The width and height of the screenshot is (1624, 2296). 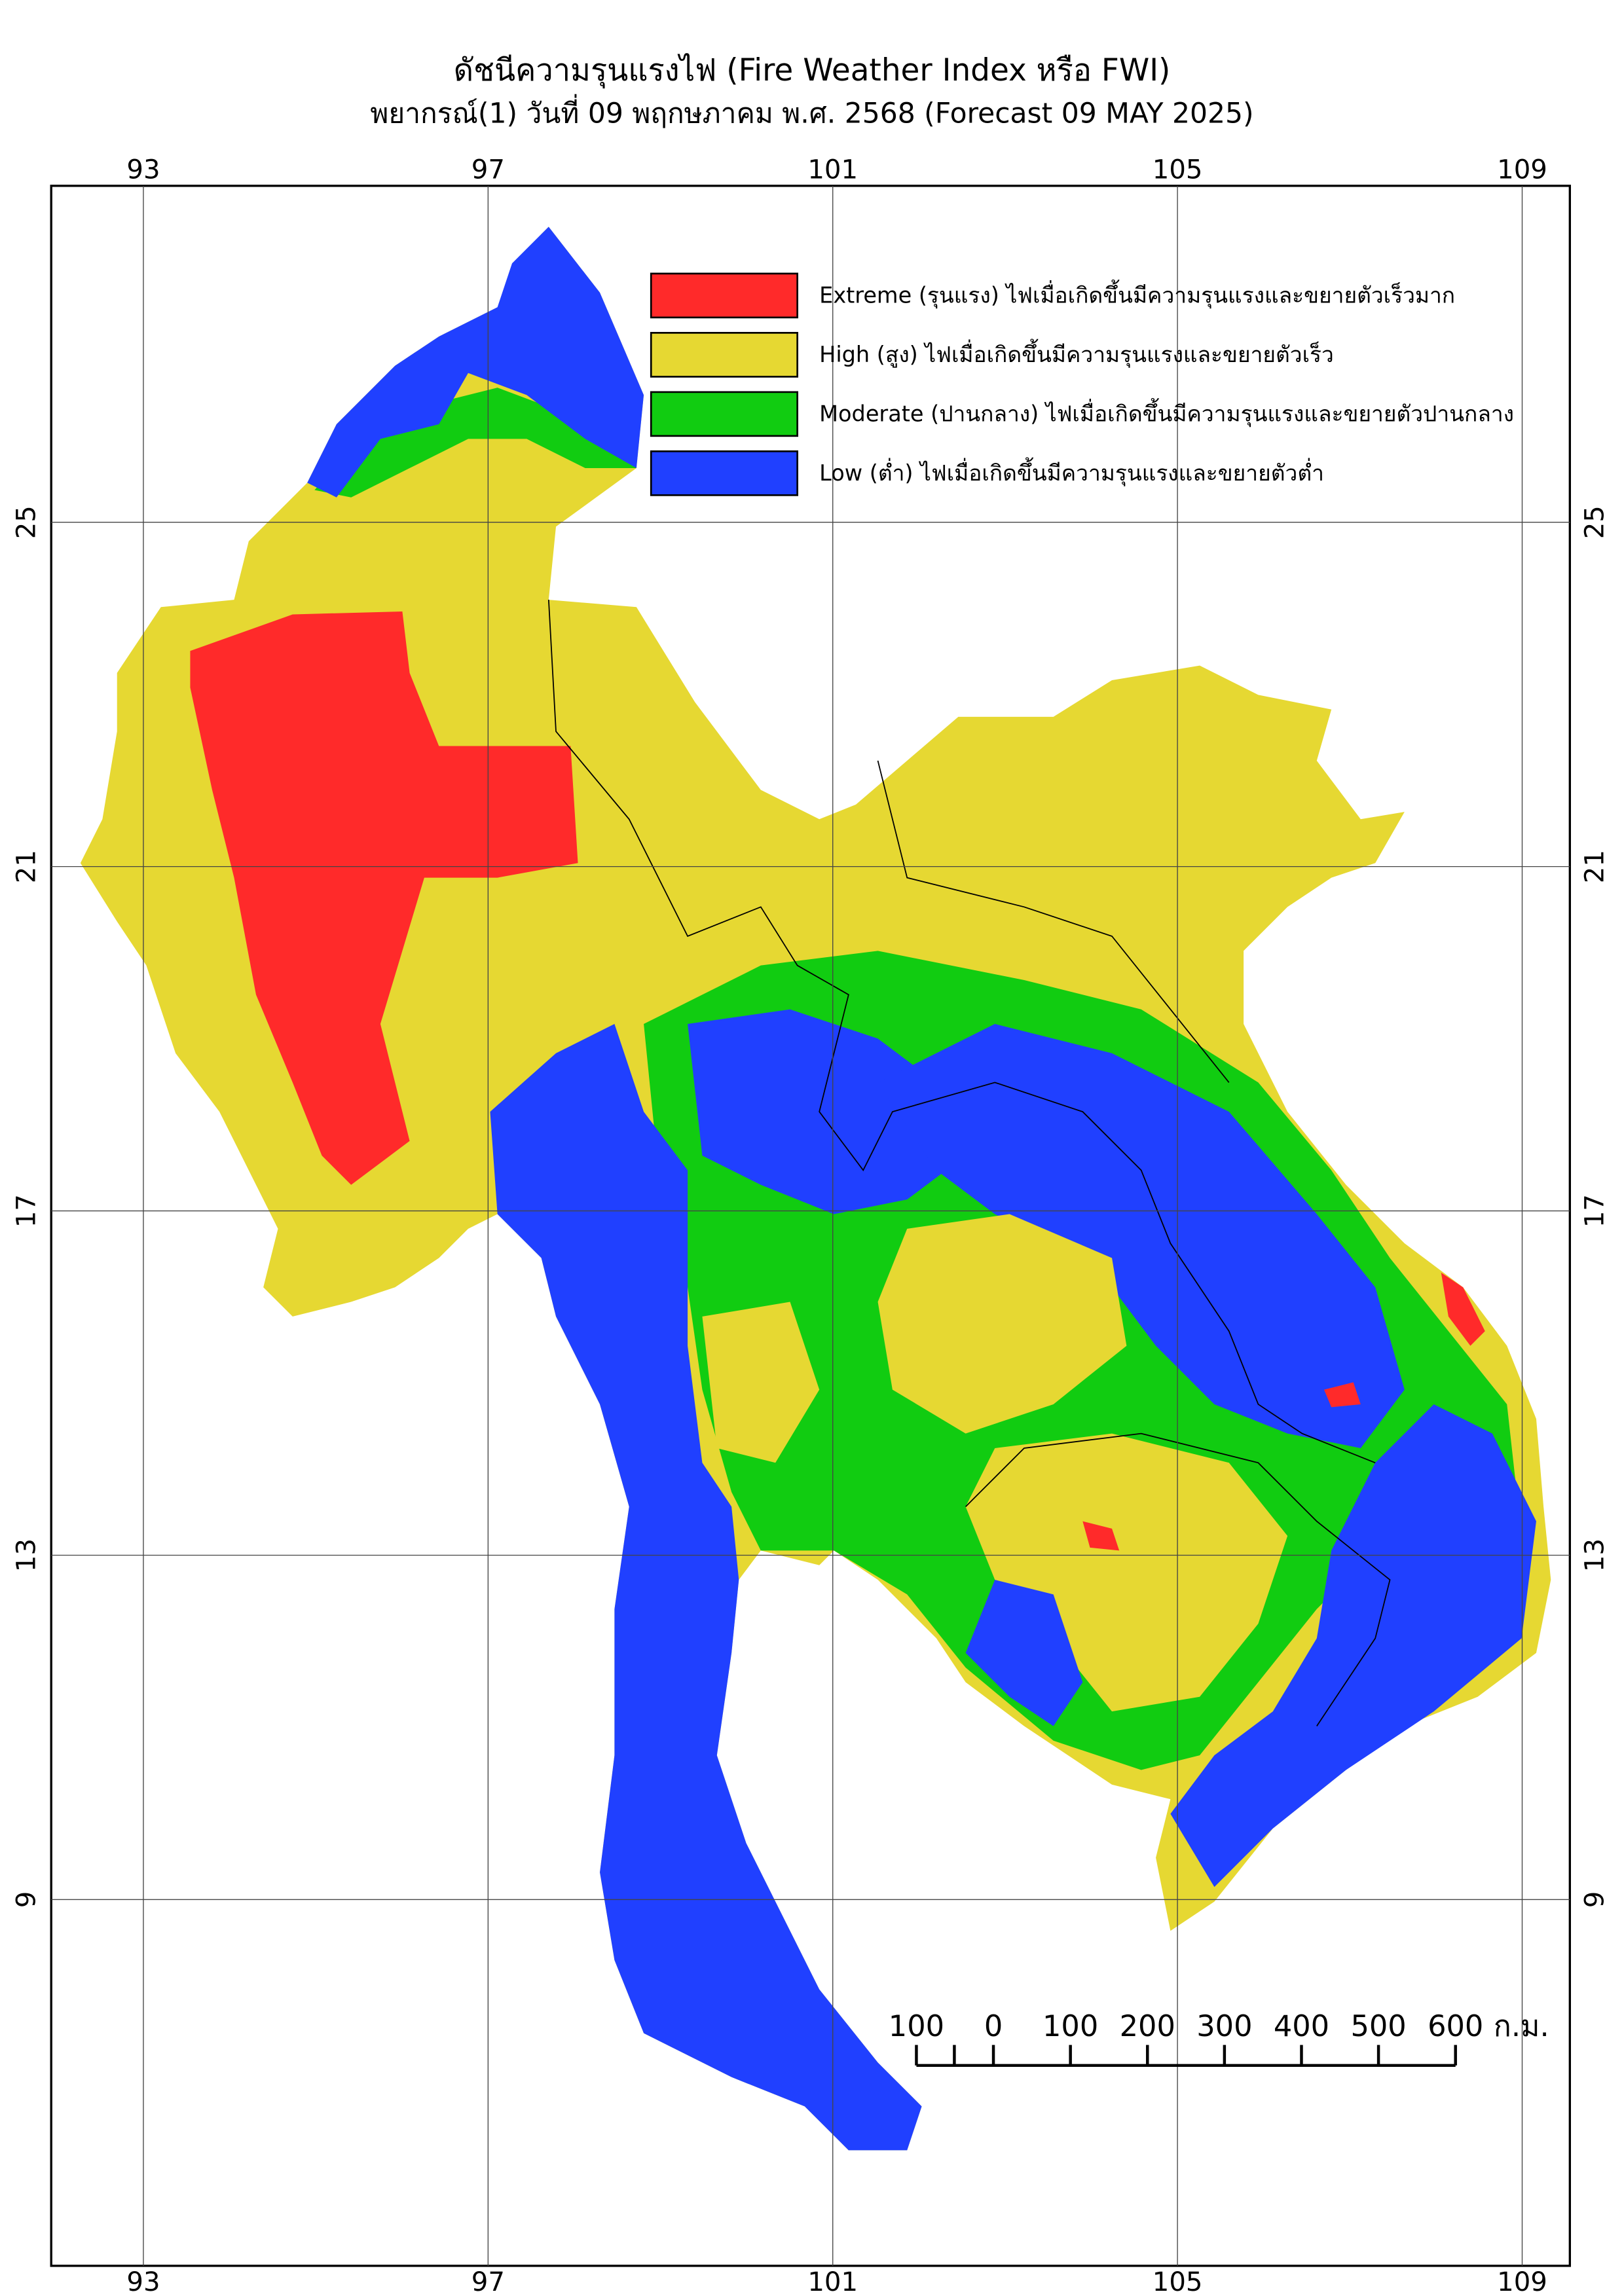 What do you see at coordinates (1522, 170) in the screenshot?
I see `lon-label-top: 109` at bounding box center [1522, 170].